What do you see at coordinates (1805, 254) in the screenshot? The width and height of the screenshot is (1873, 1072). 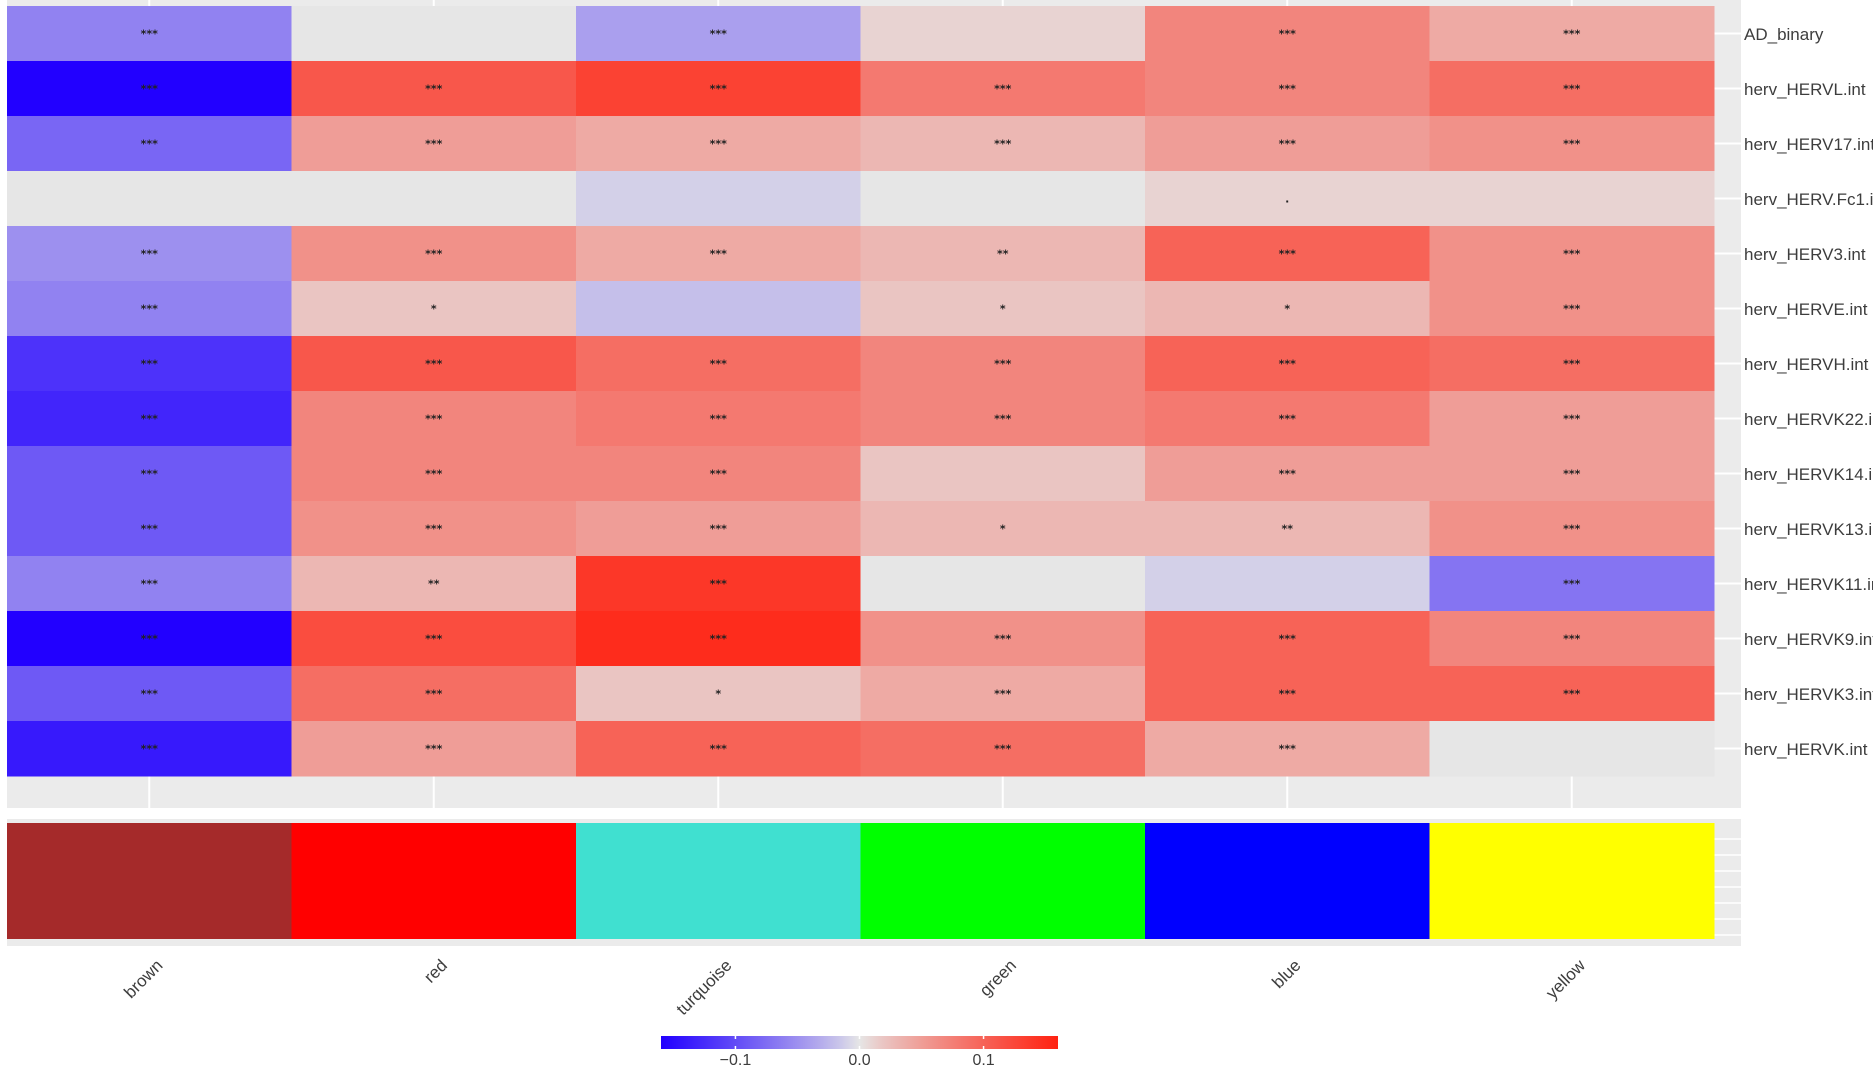 I see `row-label-herv-herv3-int: herv_HERV3.int` at bounding box center [1805, 254].